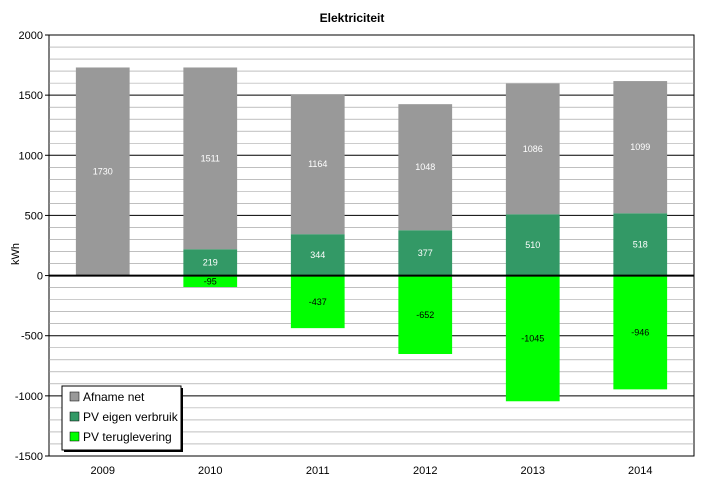  Describe the element at coordinates (103, 471) in the screenshot. I see `x-tick-label: 2009` at that location.